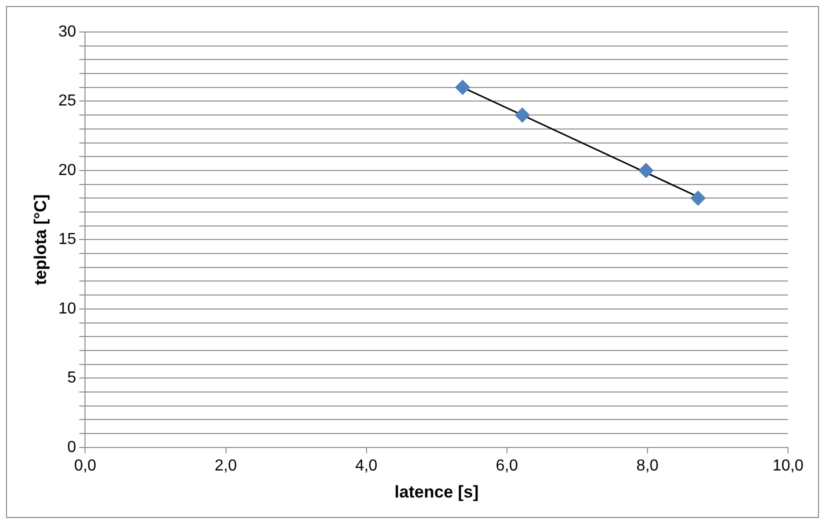 The image size is (827, 526). Describe the element at coordinates (436, 492) in the screenshot. I see `x-axis-title: latence [s]` at that location.